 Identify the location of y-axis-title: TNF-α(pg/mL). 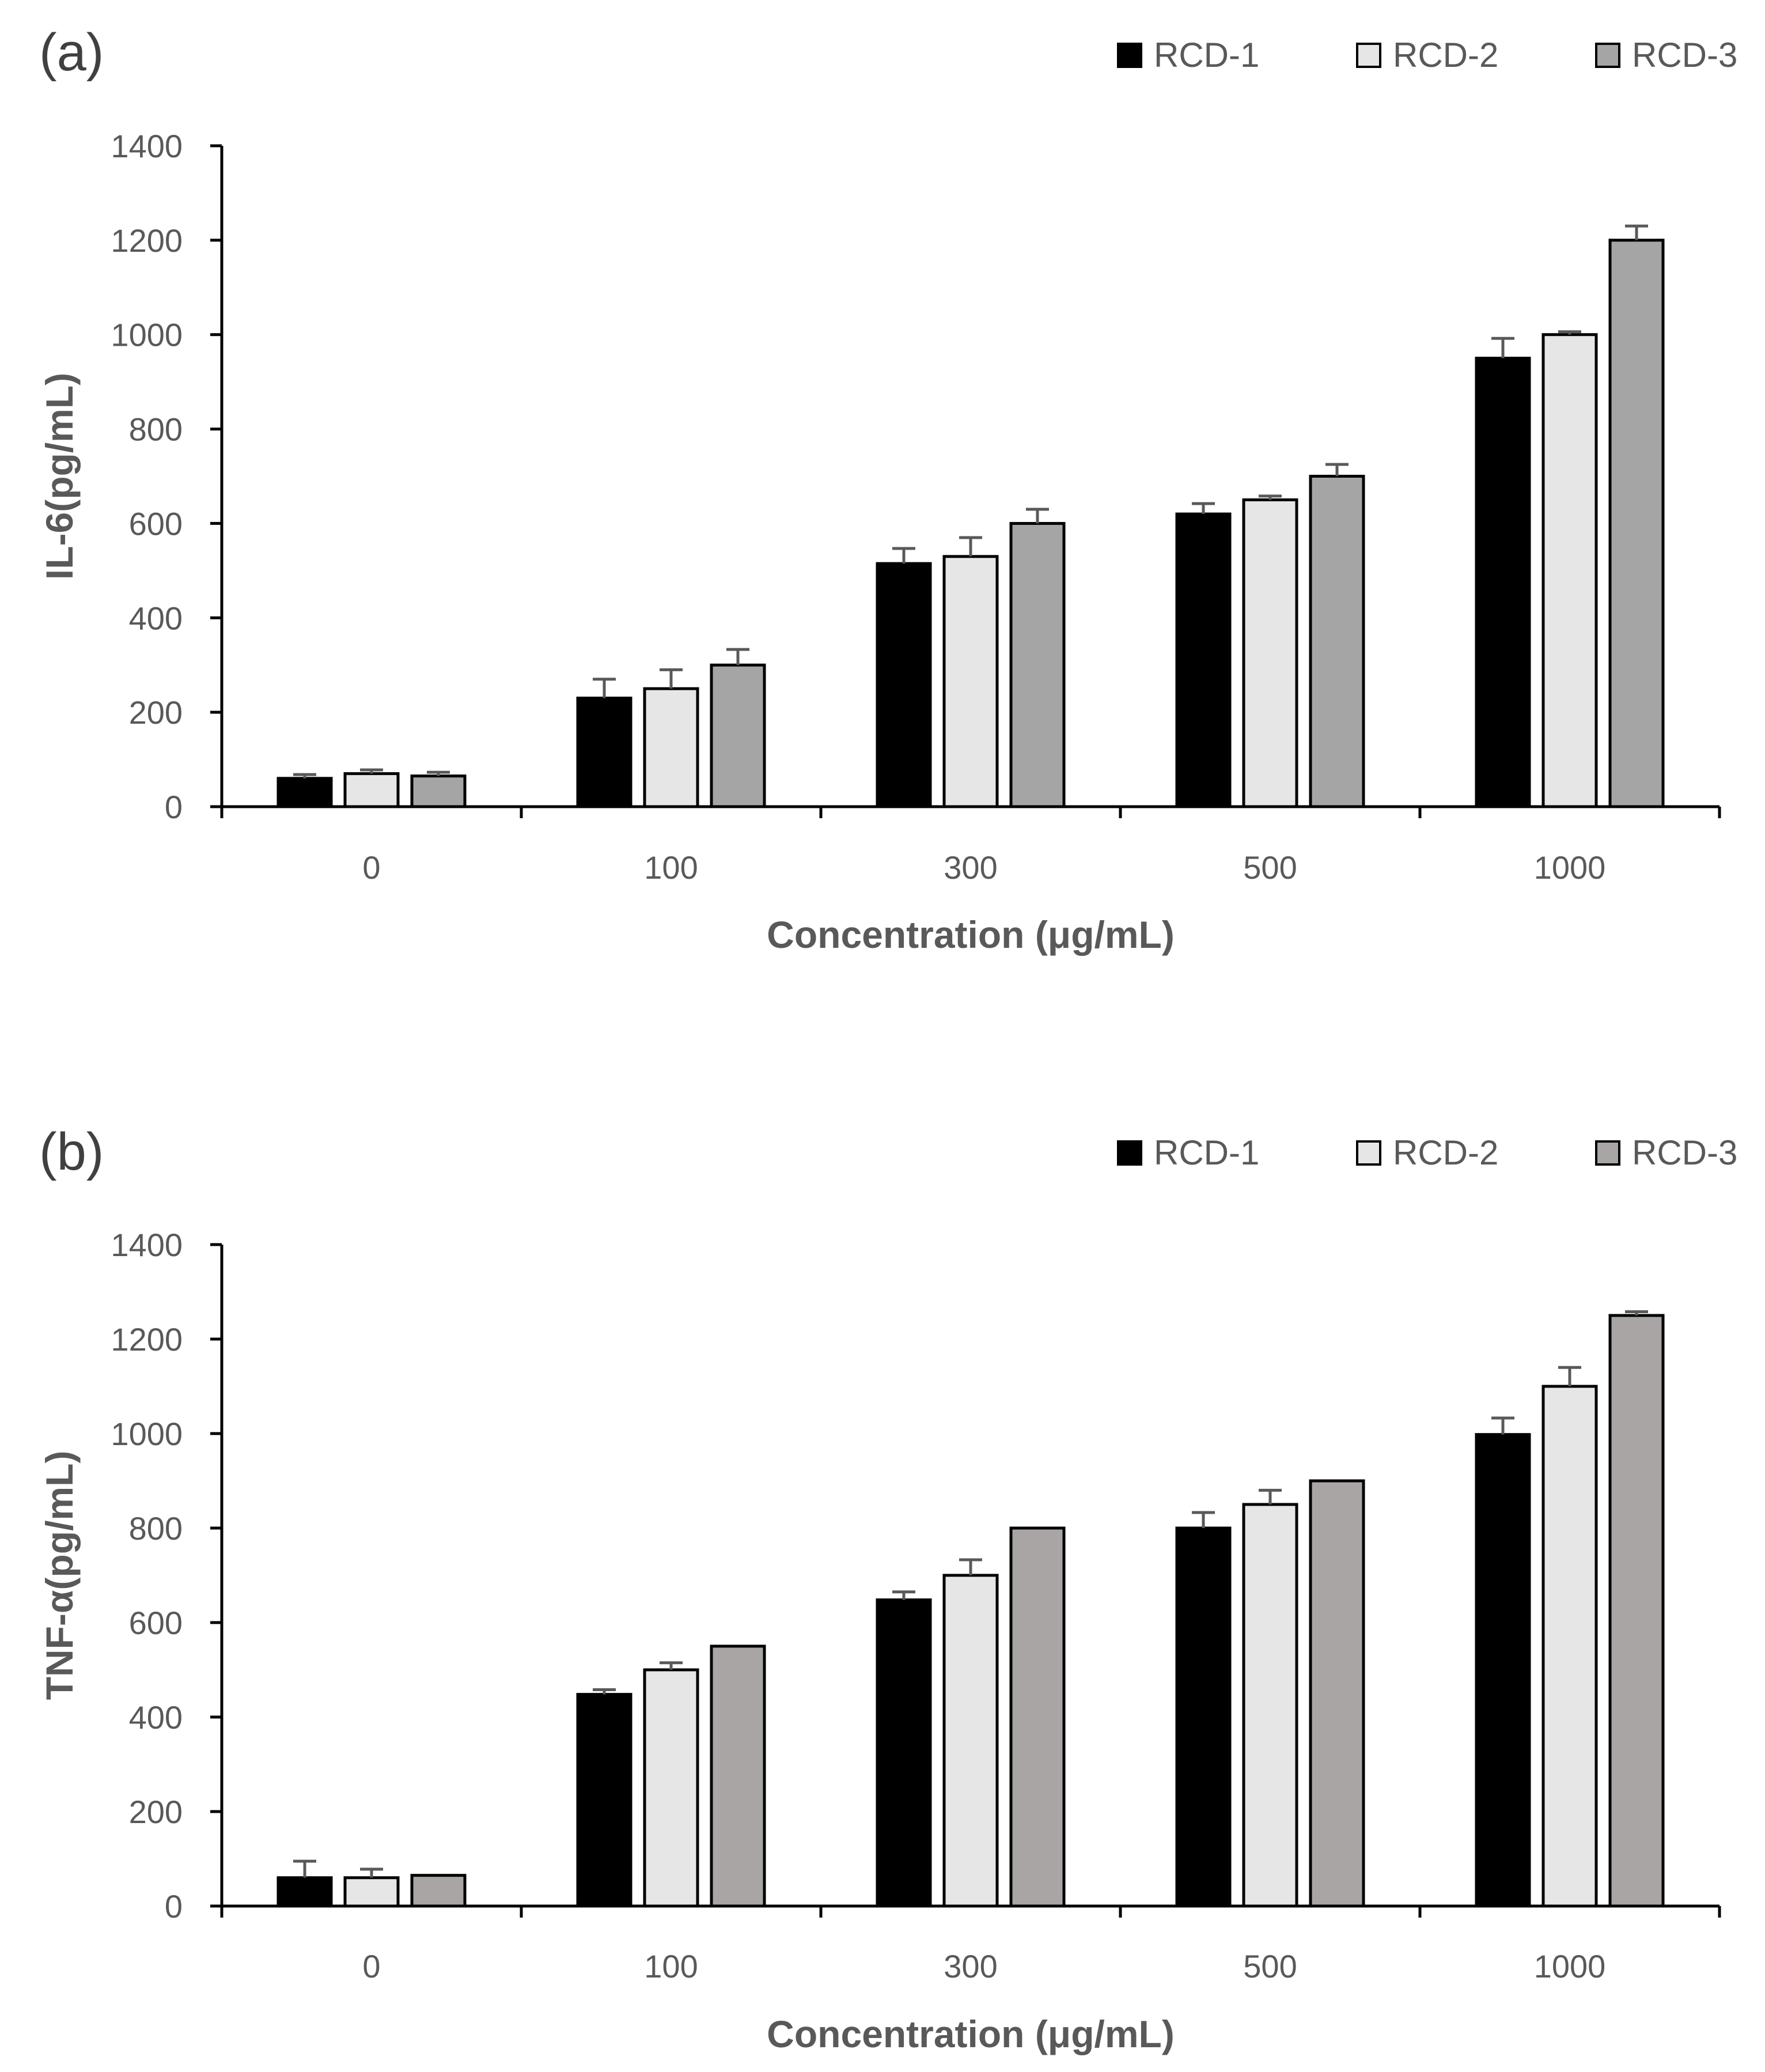
(60, 1575).